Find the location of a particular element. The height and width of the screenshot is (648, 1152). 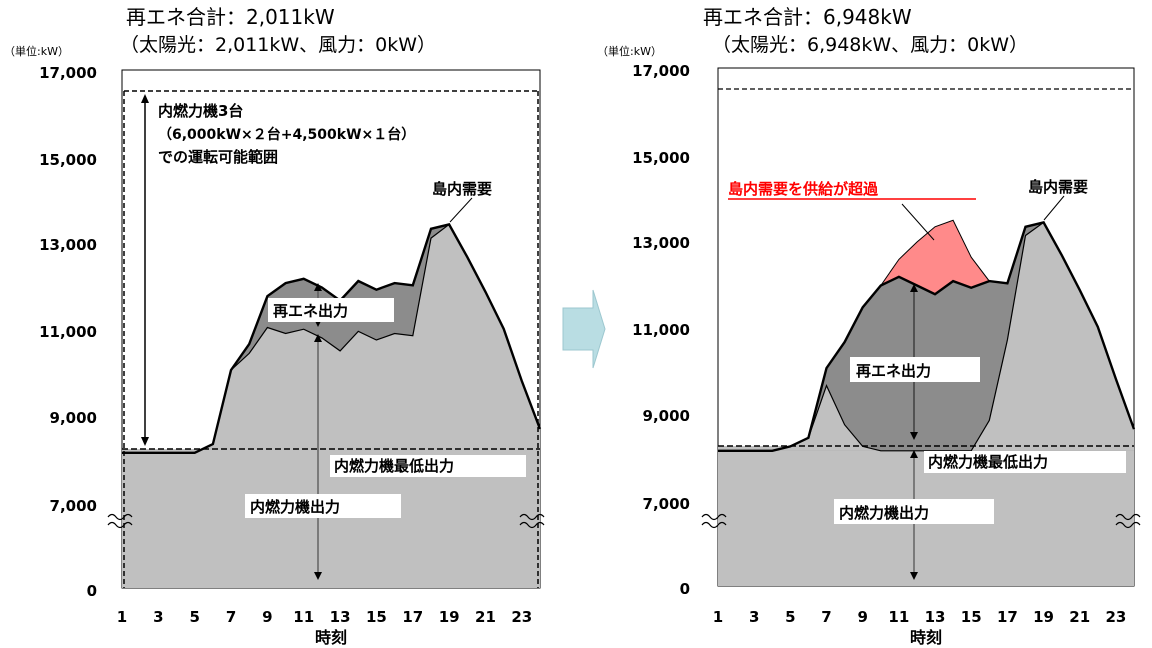

right-y-tick: 13,000 is located at coordinates (661, 243).